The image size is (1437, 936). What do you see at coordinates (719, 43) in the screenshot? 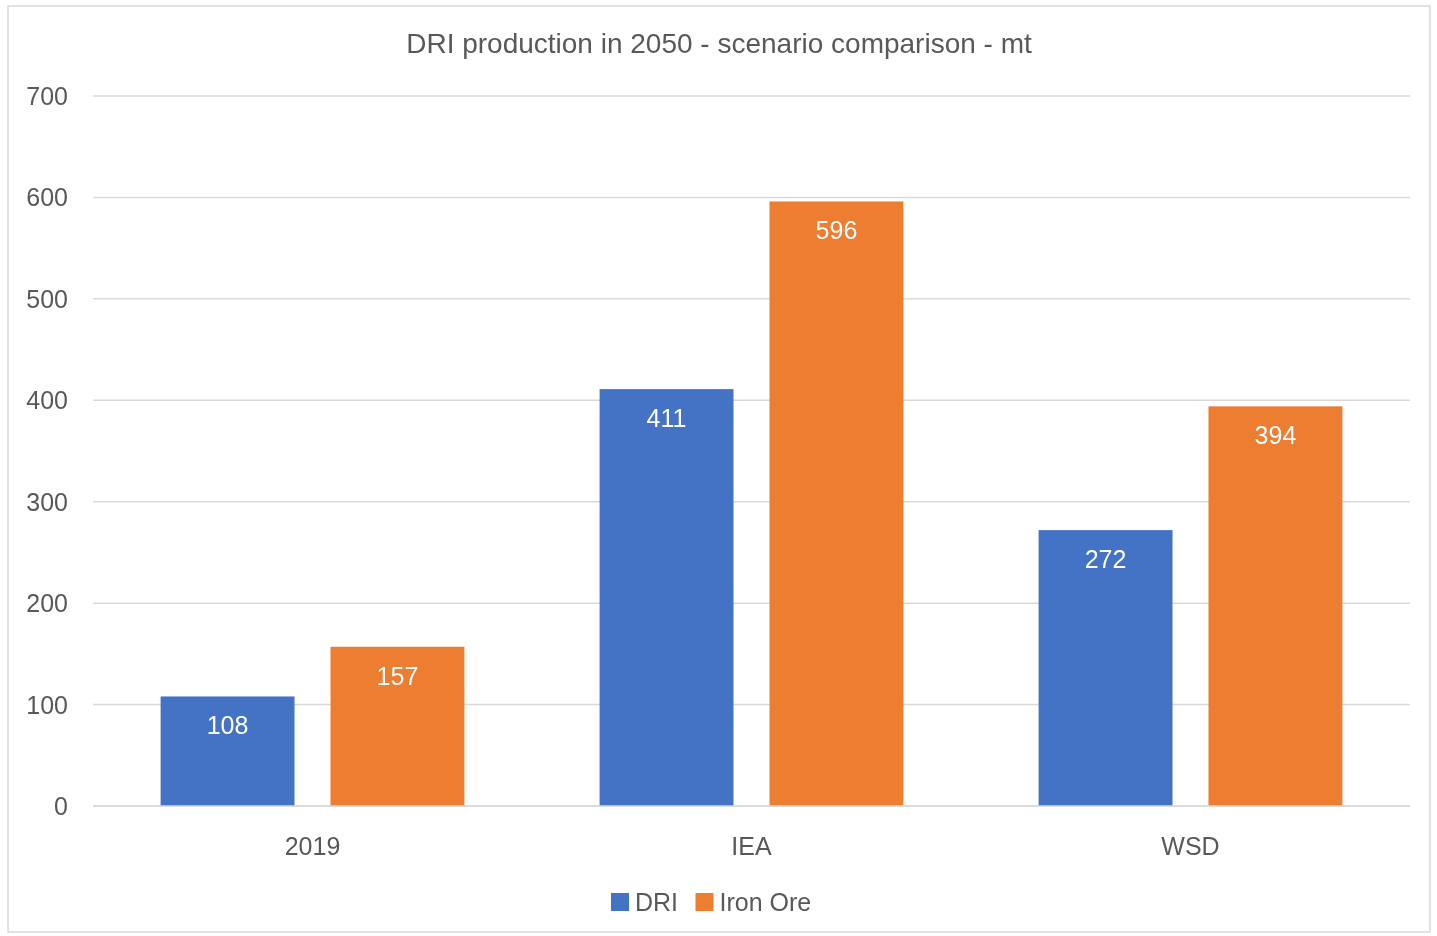
I see `chart-title: DRI production in 2050 - scenario comparison - mt` at bounding box center [719, 43].